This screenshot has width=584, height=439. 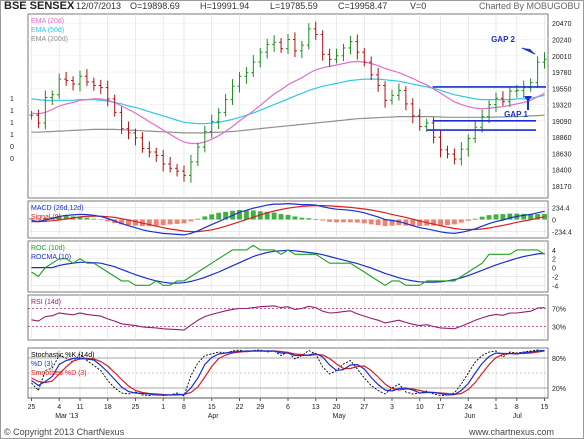 I want to click on stoch-d-line, so click(x=288, y=372).